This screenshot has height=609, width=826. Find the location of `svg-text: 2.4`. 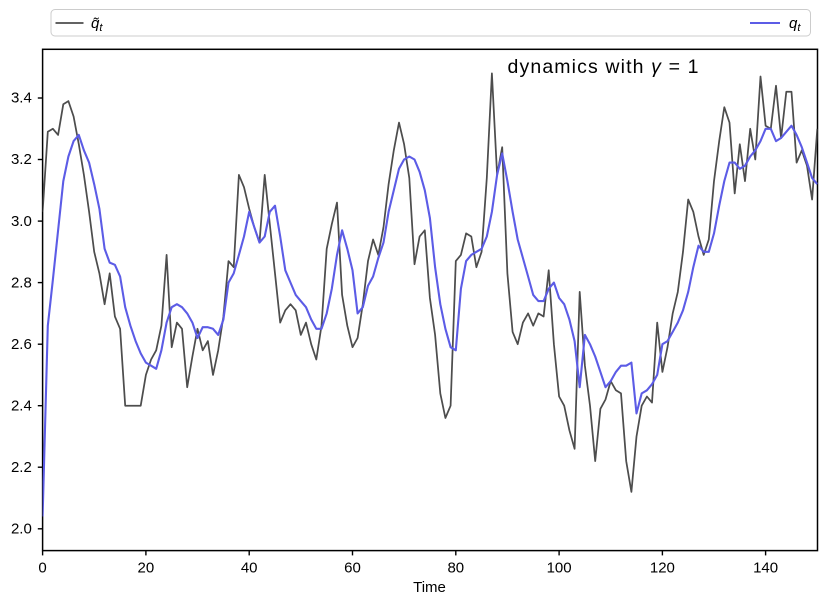

svg-text: 2.4 is located at coordinates (21, 405).